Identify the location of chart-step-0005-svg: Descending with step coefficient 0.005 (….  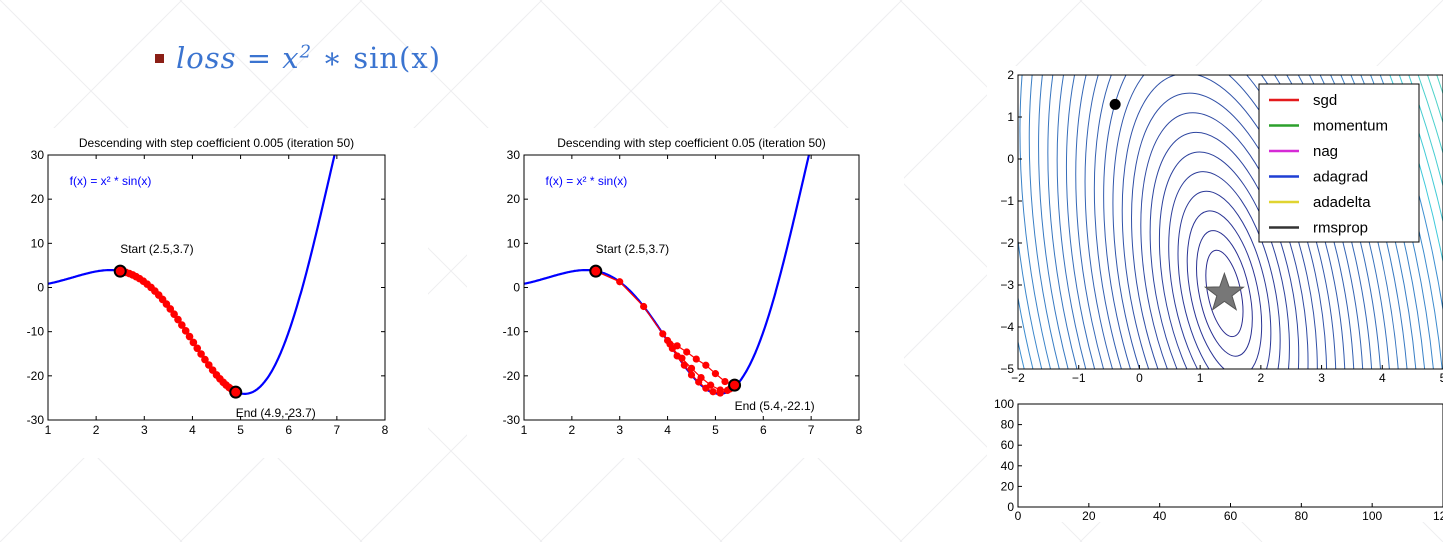
(208, 286).